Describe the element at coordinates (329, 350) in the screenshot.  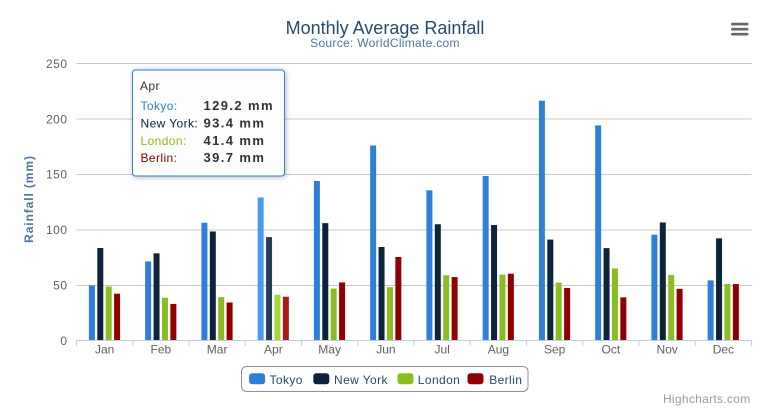
I see `svg-text: May` at that location.